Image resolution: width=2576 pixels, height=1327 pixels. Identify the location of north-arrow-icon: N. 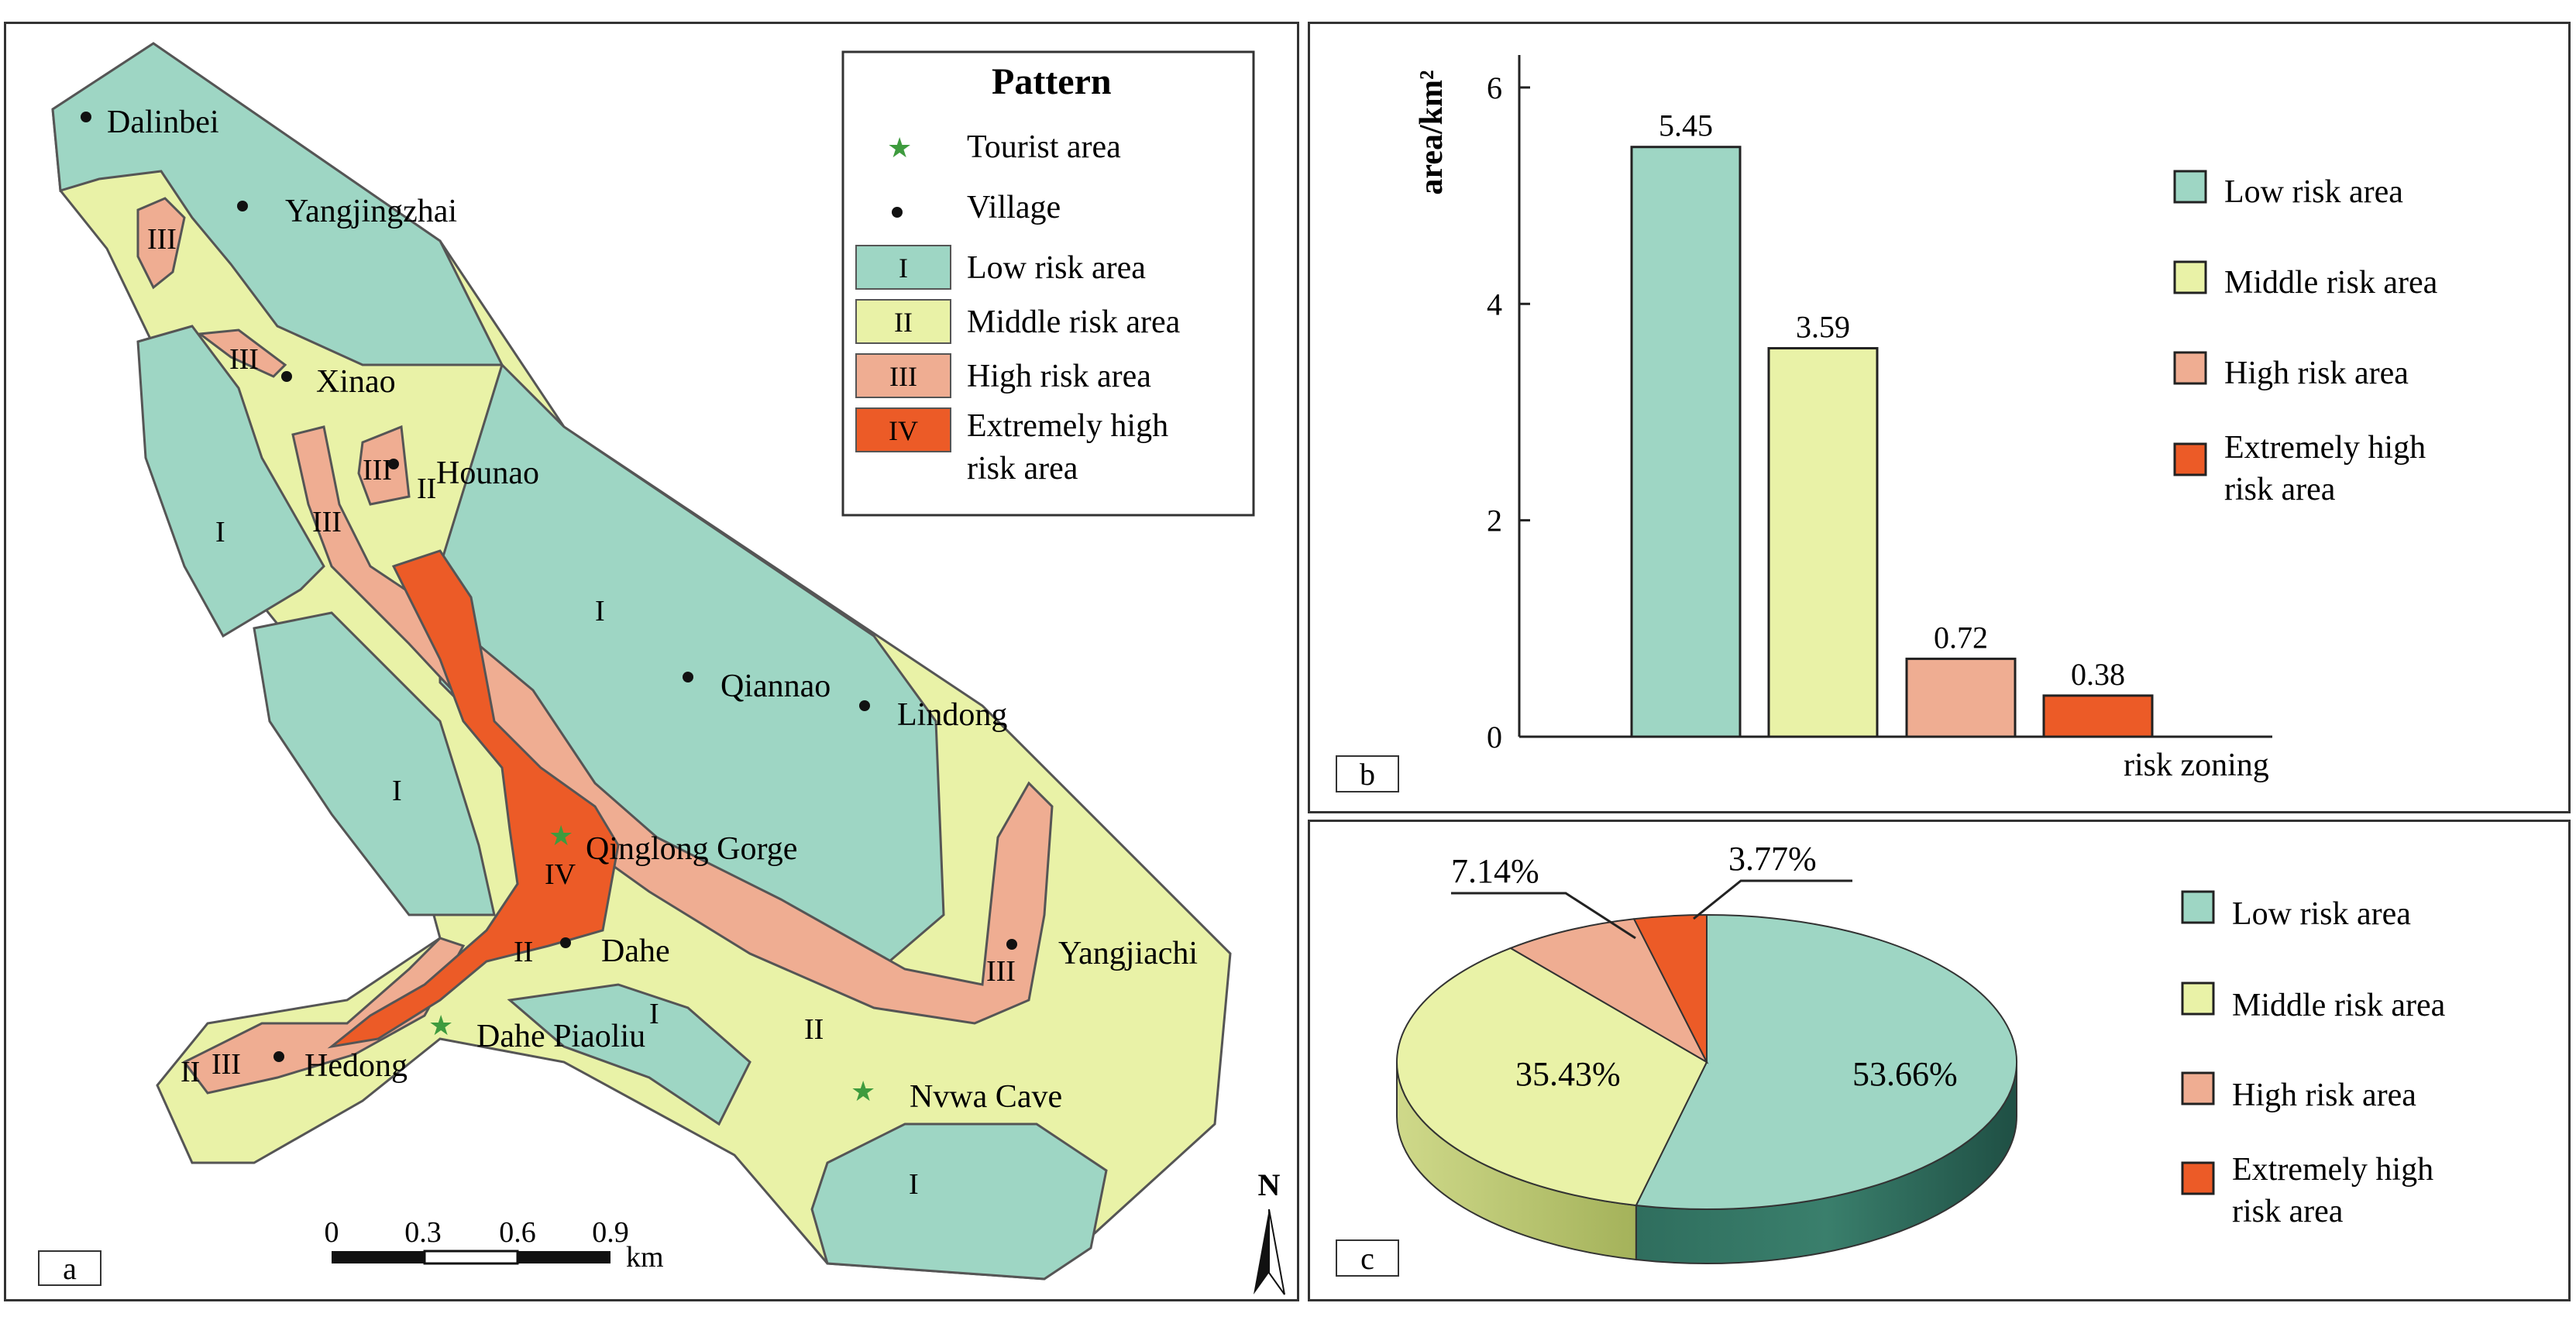
(1269, 1231).